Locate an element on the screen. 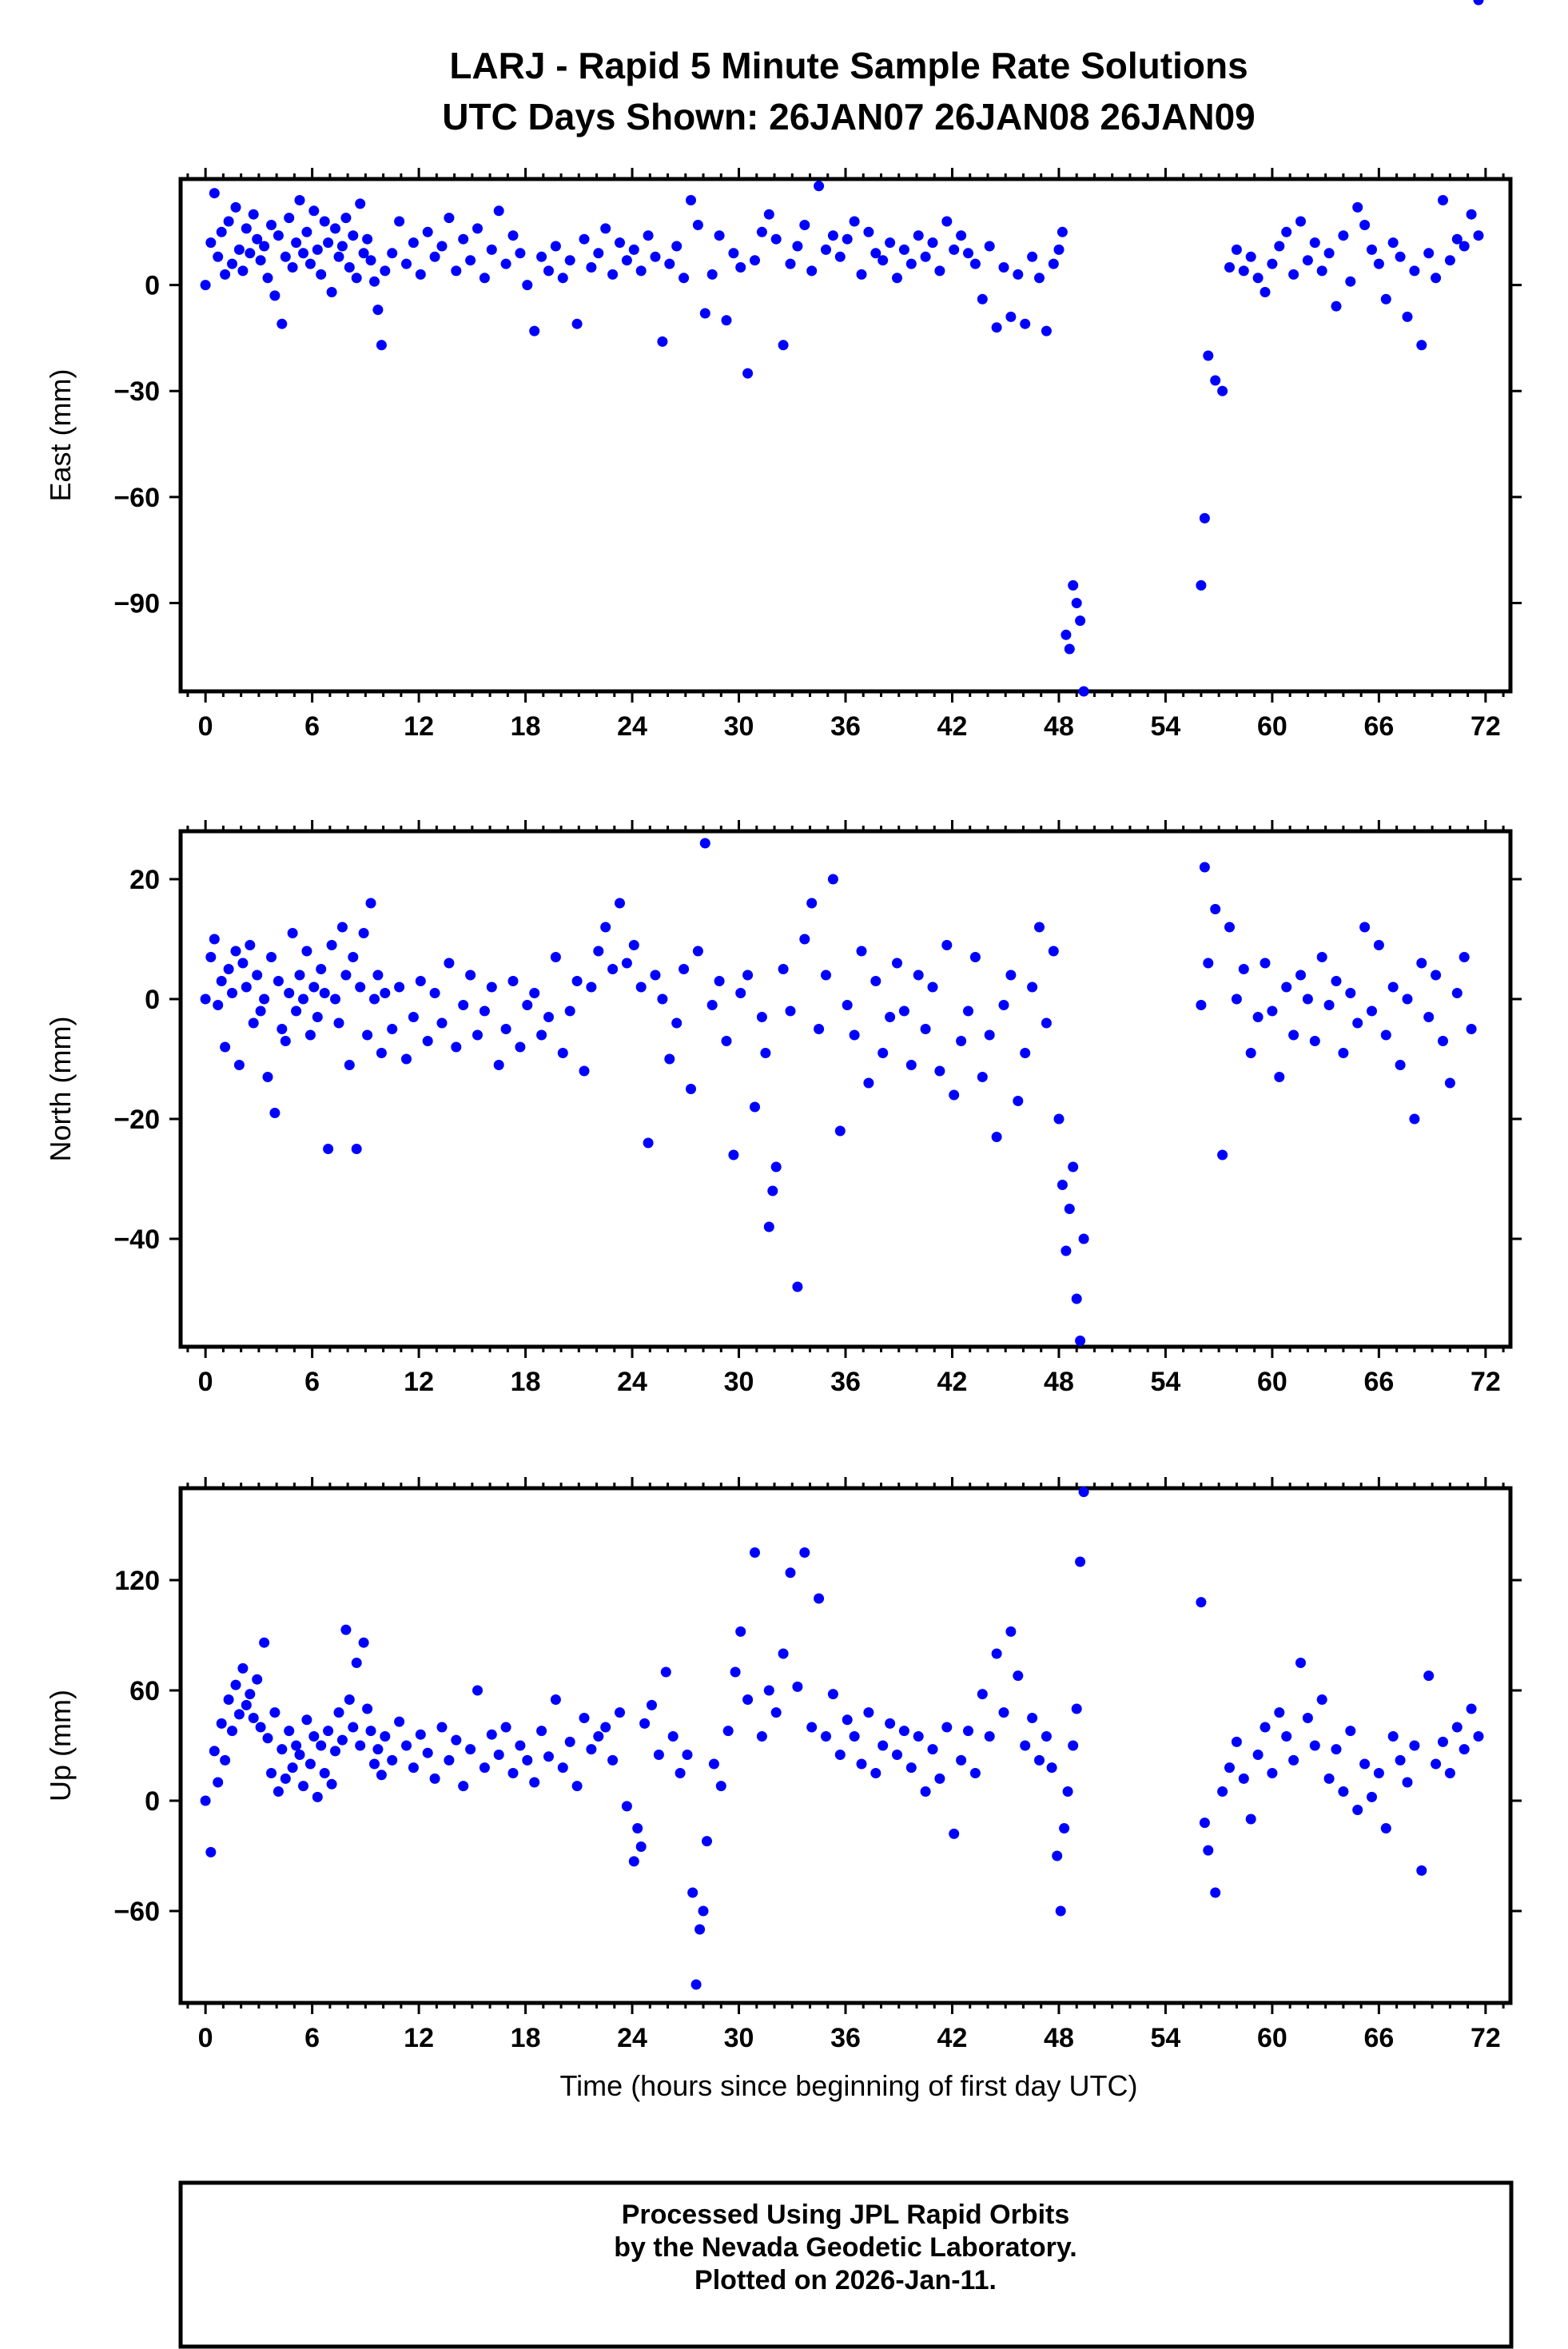  east-x-tick-label: 6 is located at coordinates (312, 727).